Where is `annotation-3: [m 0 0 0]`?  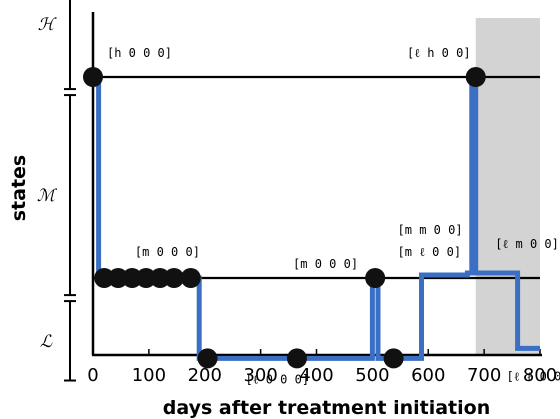
annotation-3: [m 0 0 0] is located at coordinates (325, 264).